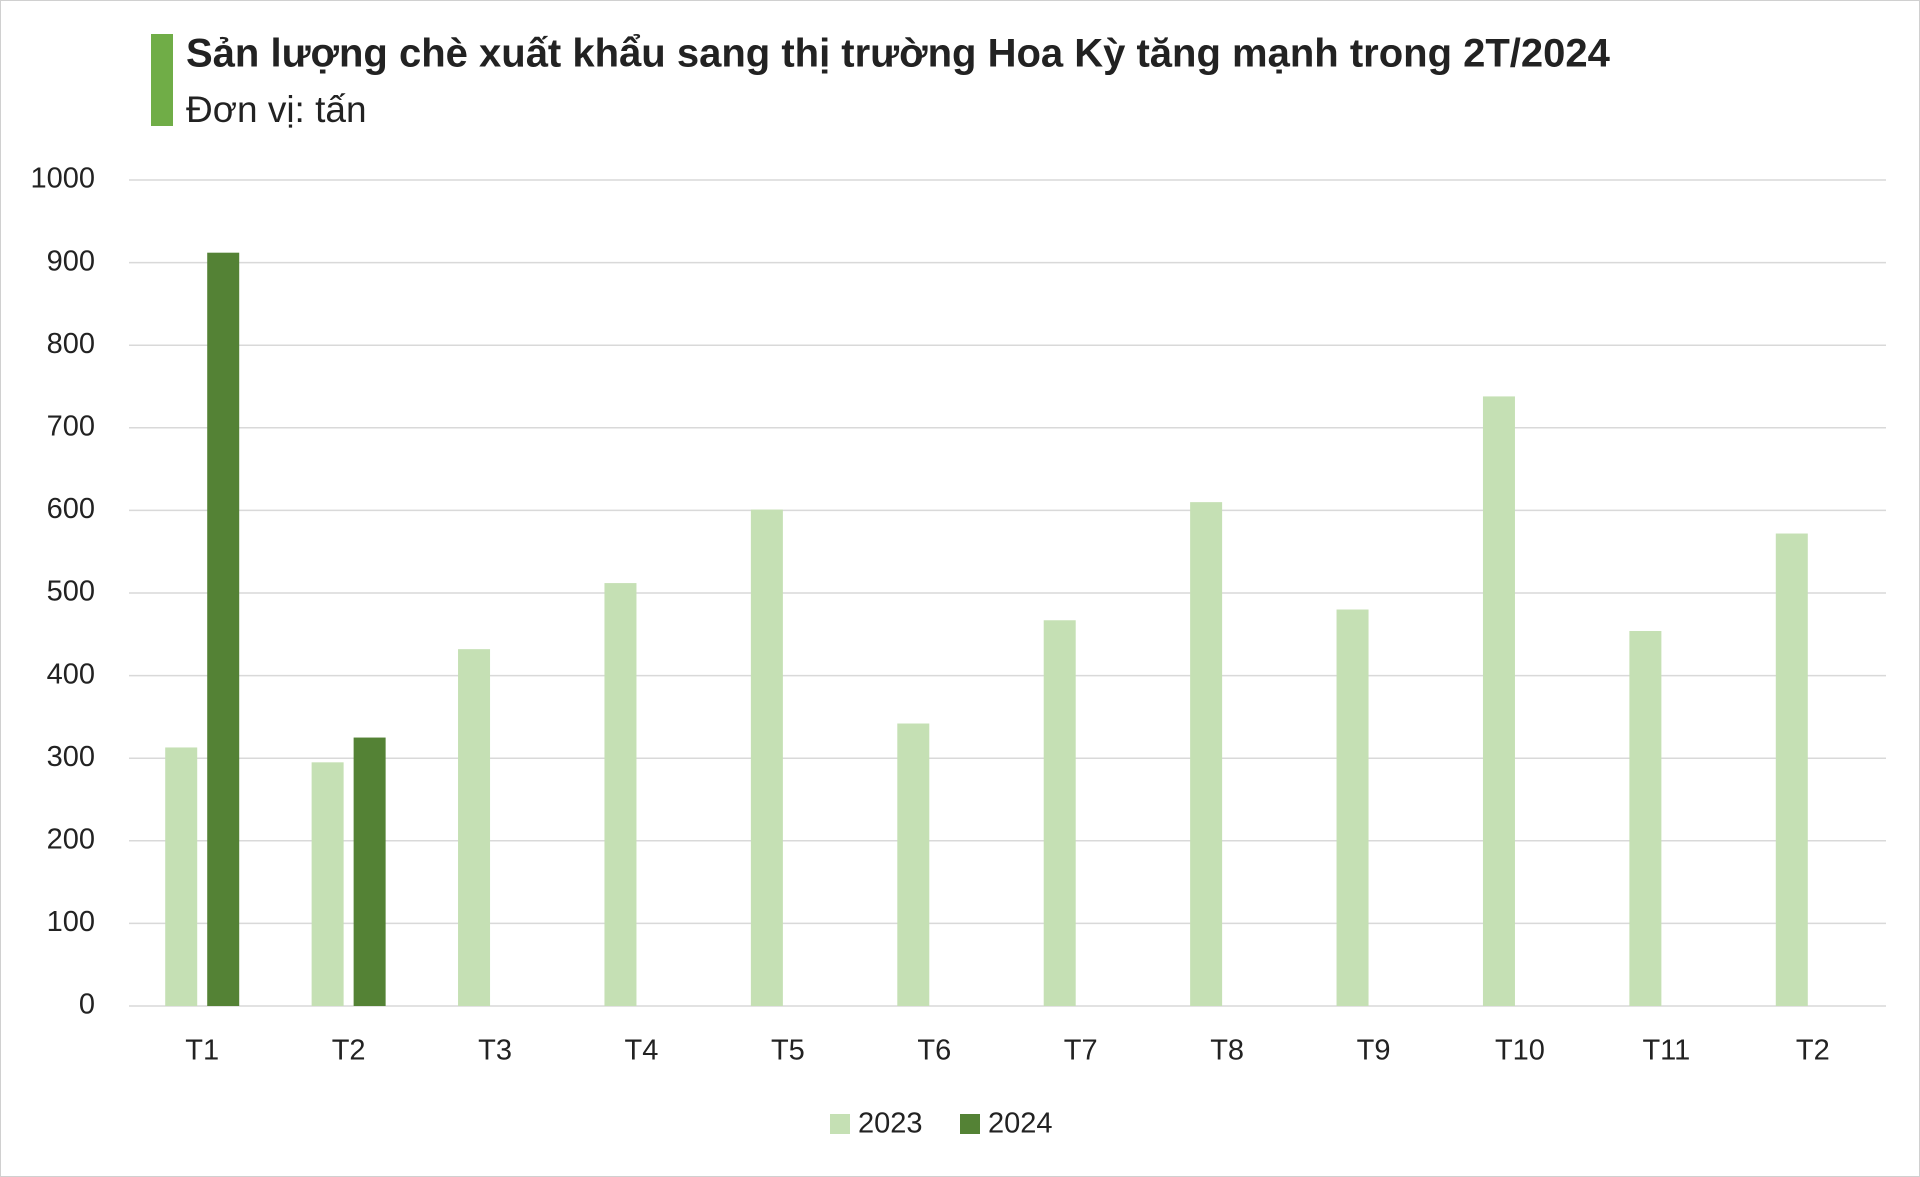 This screenshot has height=1177, width=1920. I want to click on y-tick-label: 300, so click(71, 757).